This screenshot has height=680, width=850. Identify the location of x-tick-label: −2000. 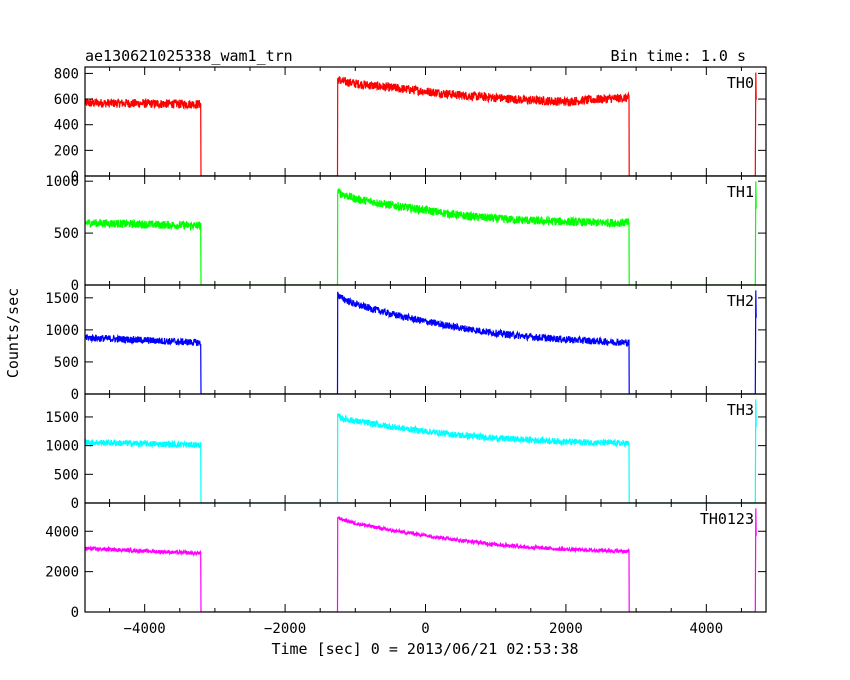
(285, 629).